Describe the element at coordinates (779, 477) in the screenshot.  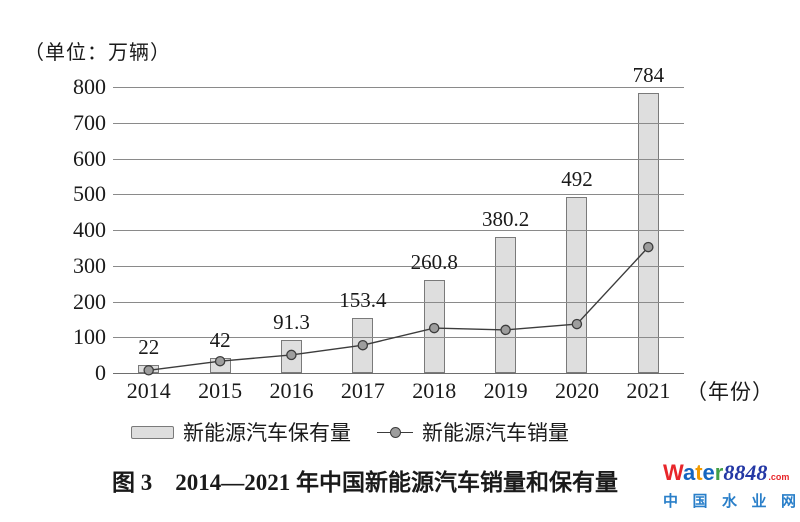
I see `watermark-brand-tld: .com` at that location.